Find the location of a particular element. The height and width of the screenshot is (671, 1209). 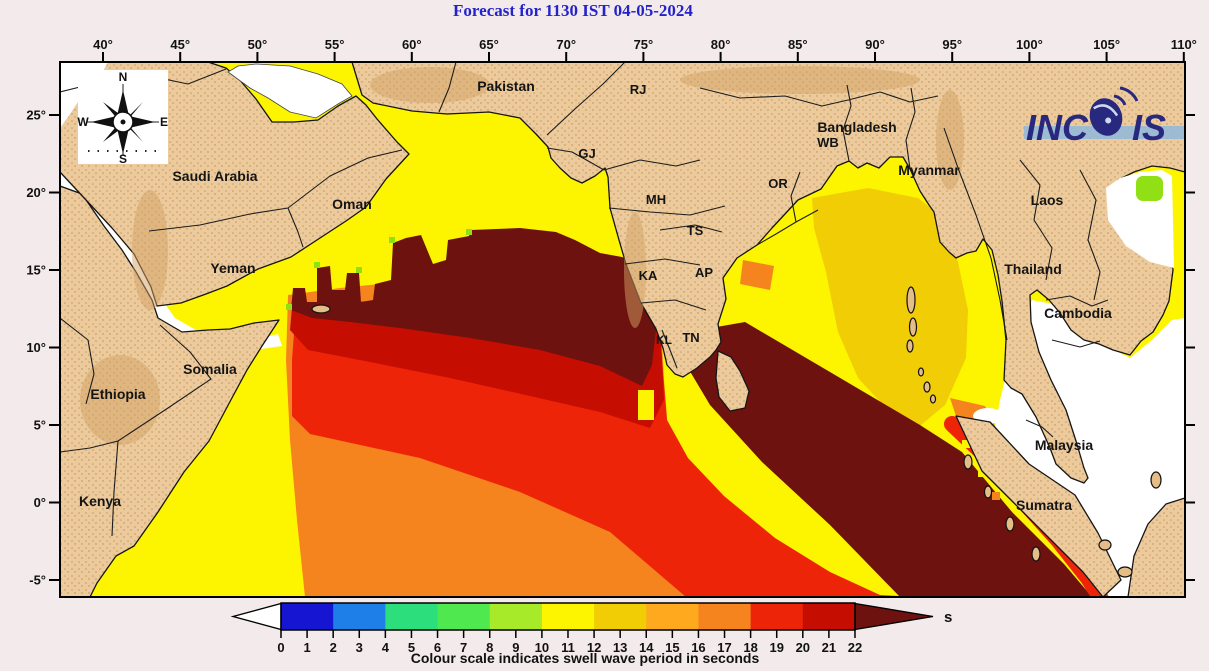

compass-e-label: E is located at coordinates (164, 122).